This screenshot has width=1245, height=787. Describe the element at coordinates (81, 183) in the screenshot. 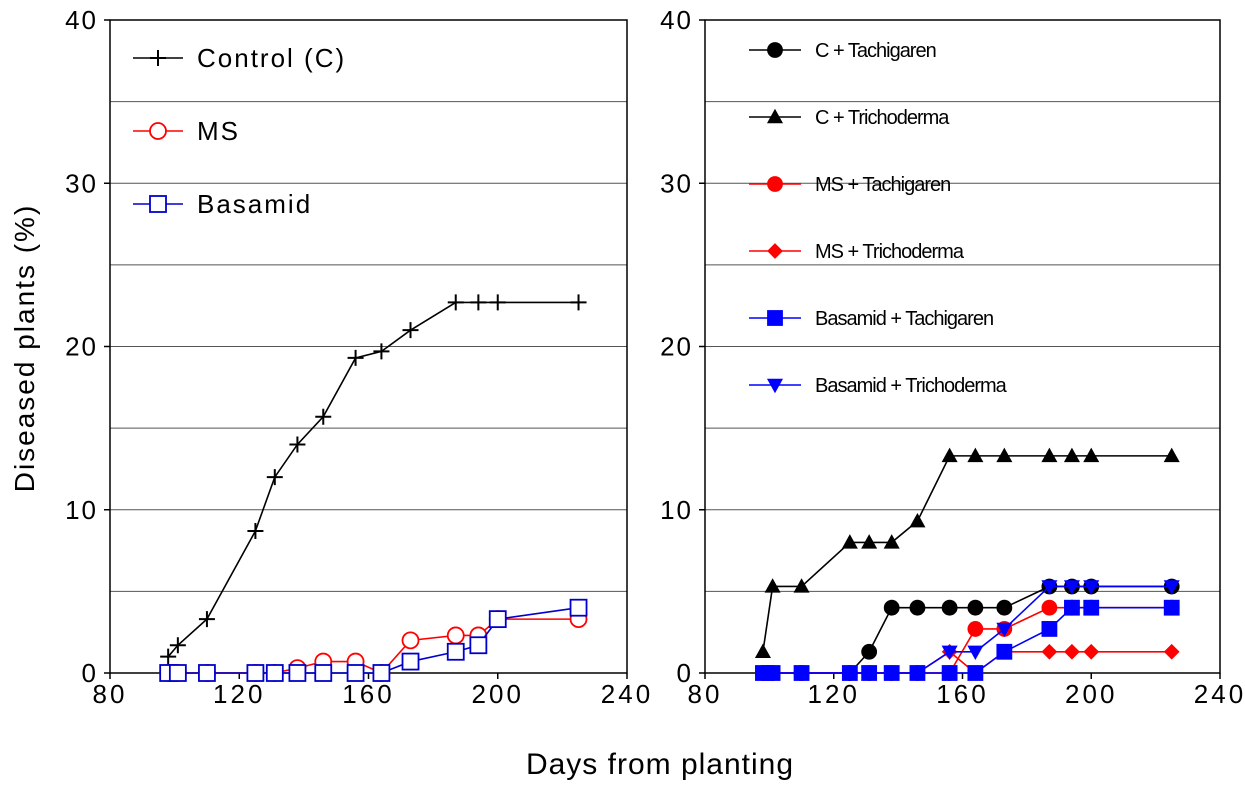

I see `left-y-tick-label: 30` at that location.